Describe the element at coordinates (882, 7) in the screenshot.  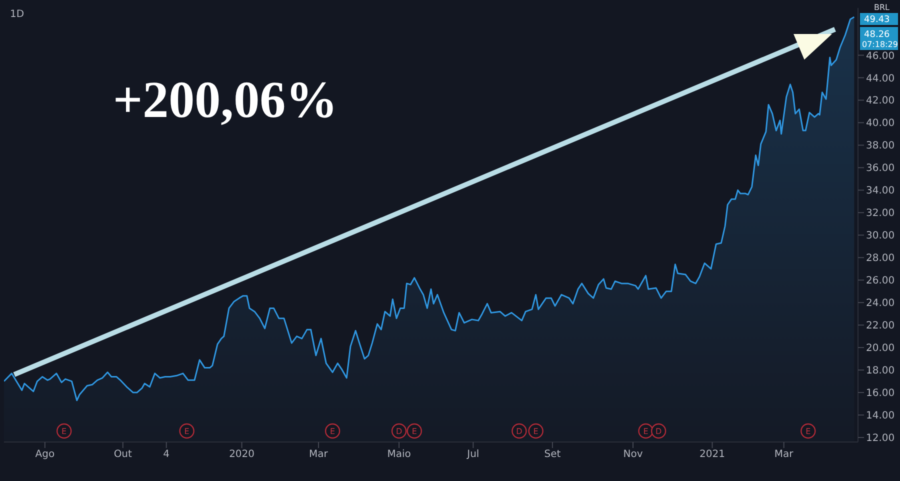
I see `text: BRL` at that location.